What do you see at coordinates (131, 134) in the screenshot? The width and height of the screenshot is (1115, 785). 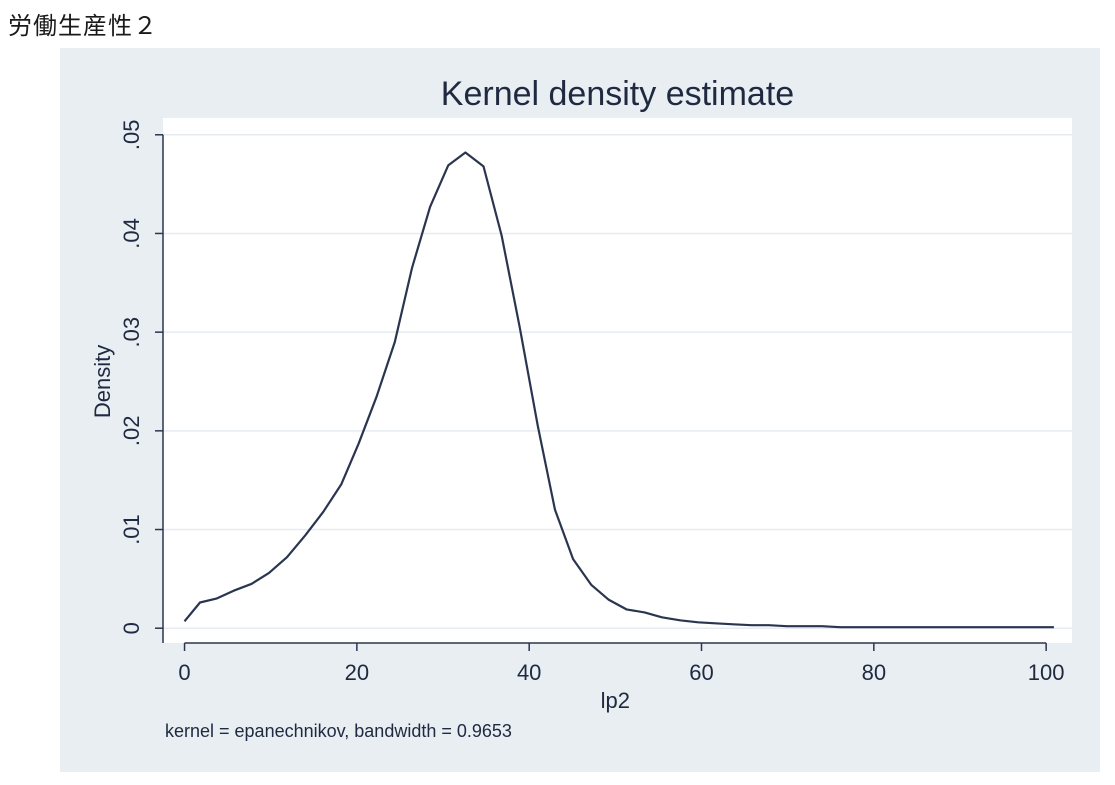 I see `y-tick-label: .05` at bounding box center [131, 134].